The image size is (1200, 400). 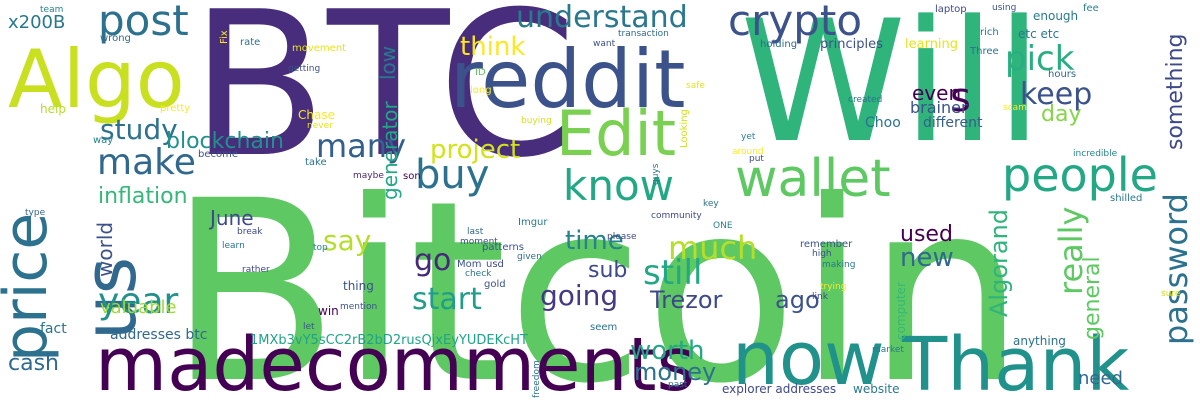 What do you see at coordinates (256, 270) in the screenshot?
I see `word-rather: rather` at bounding box center [256, 270].